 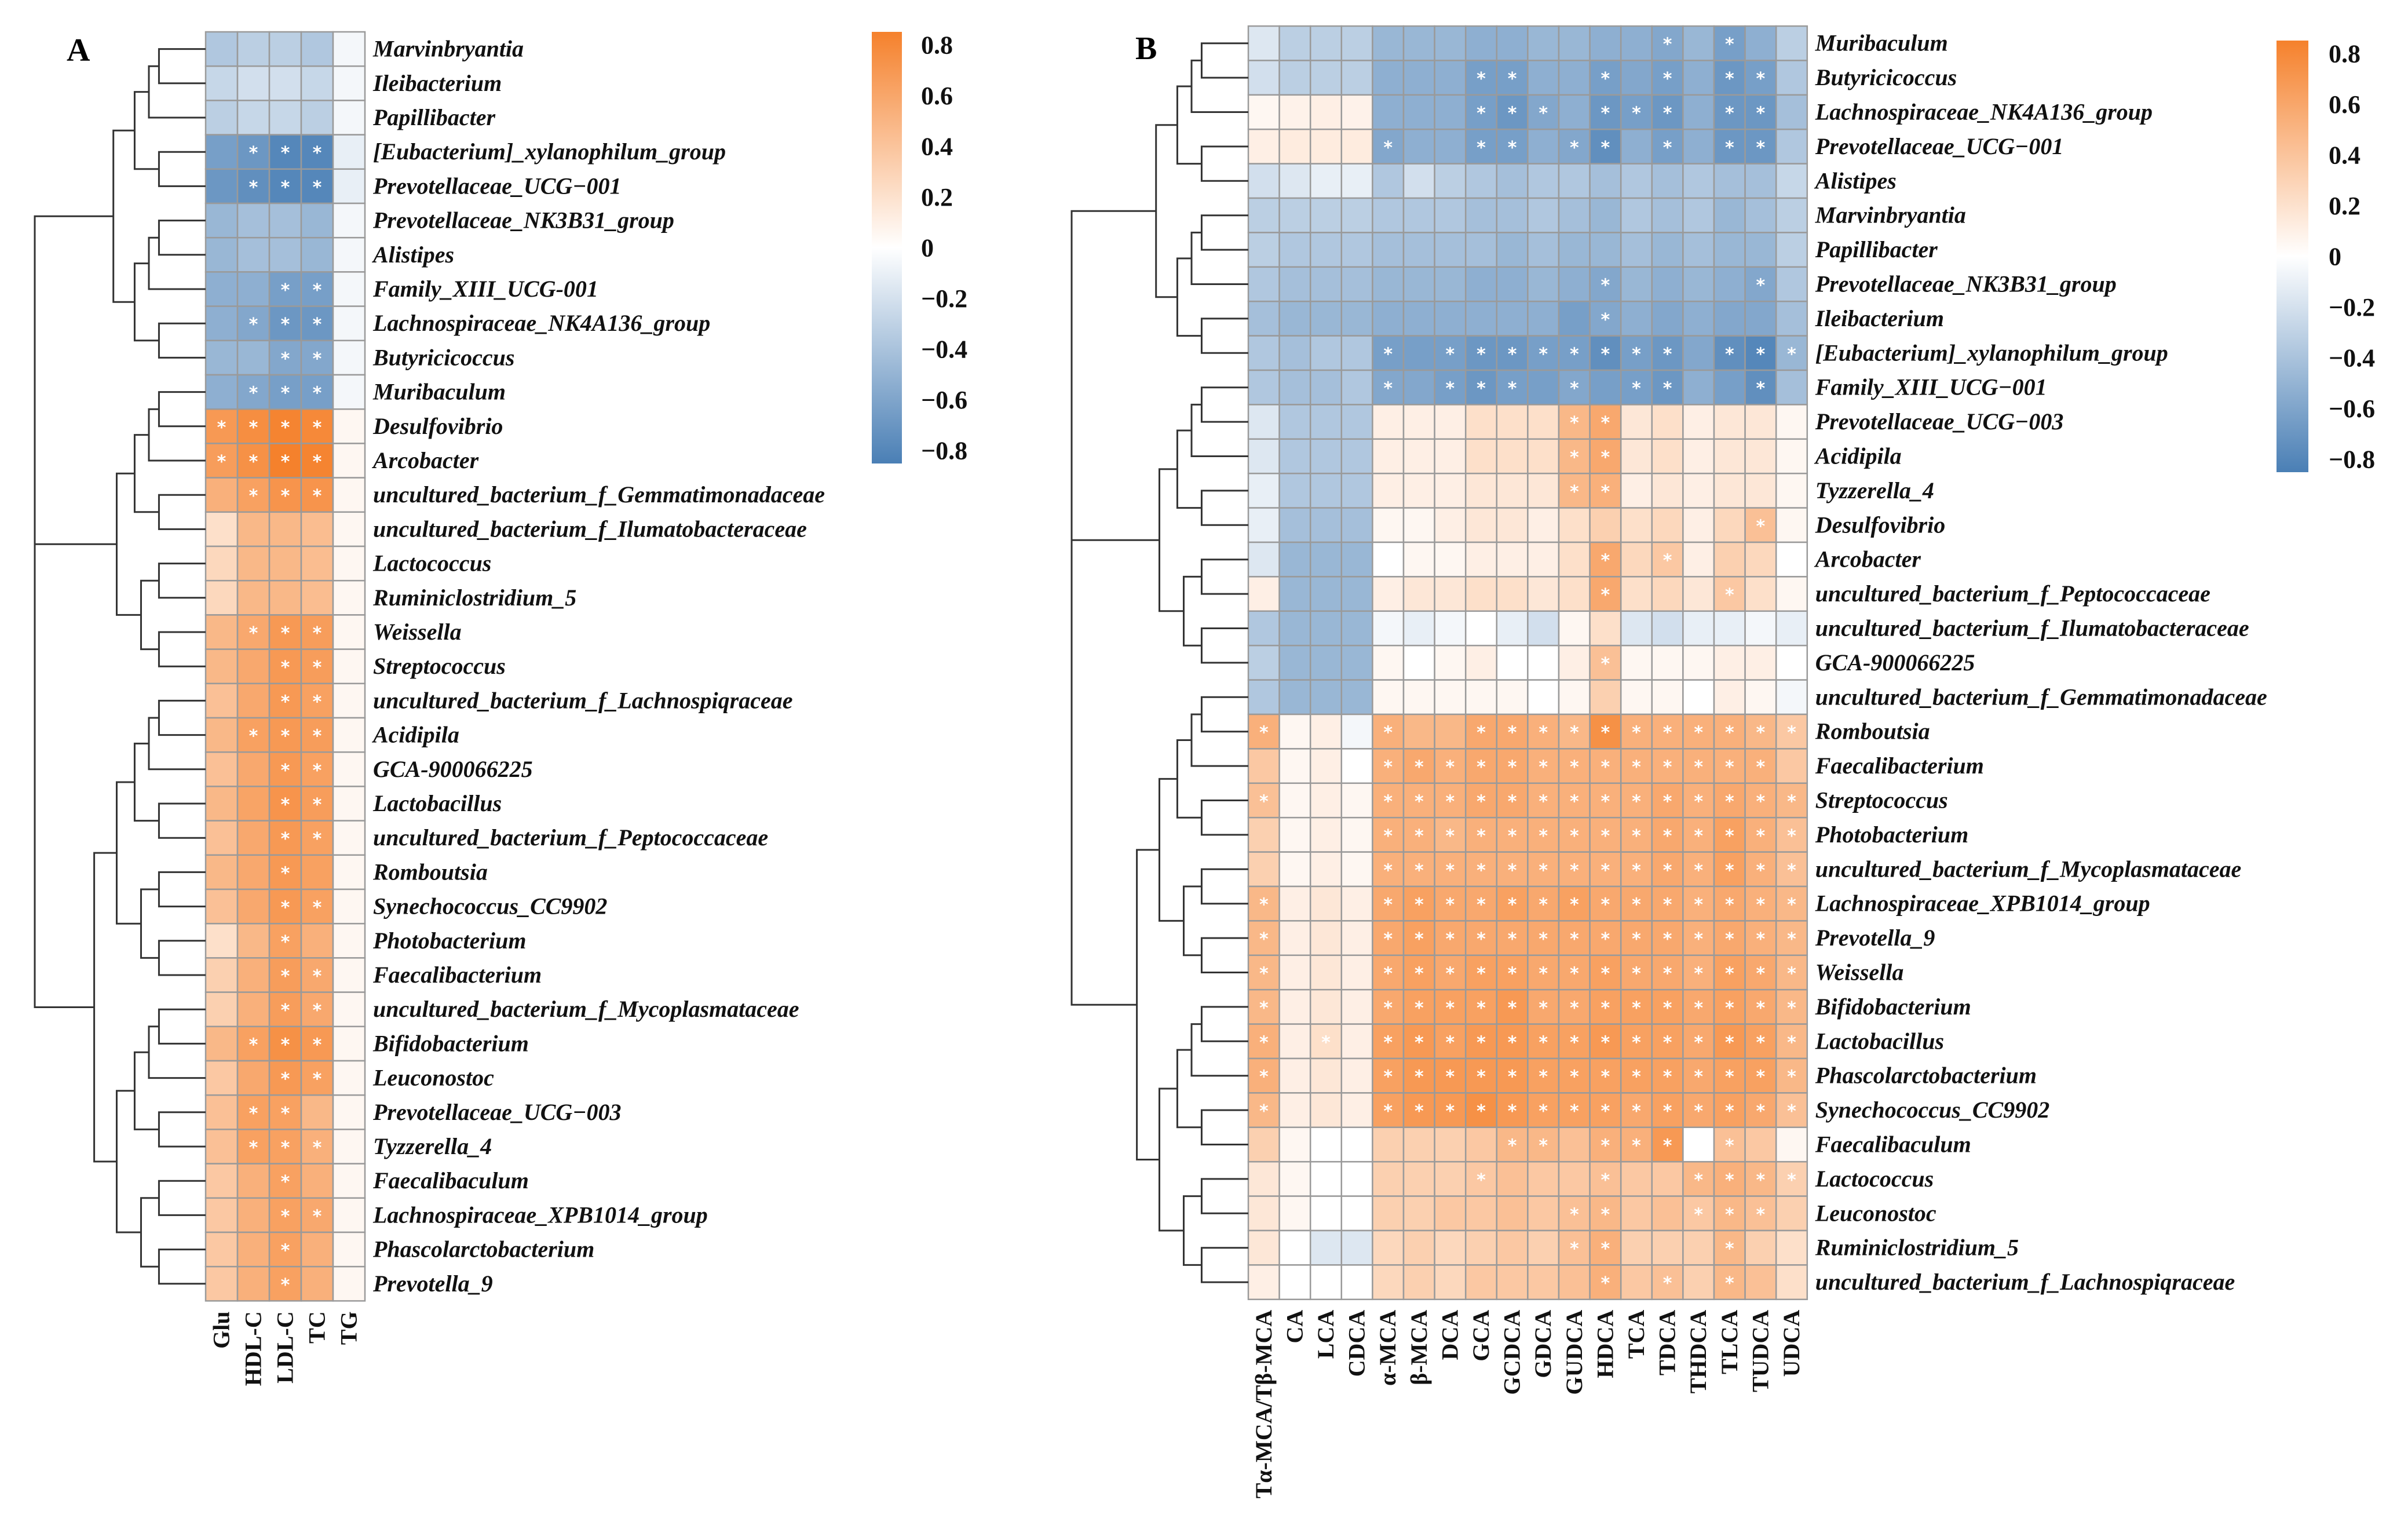 What do you see at coordinates (2041, 697) in the screenshot?
I see `row-label-uncultured-bacterium-f-gemmatimonadaceae: uncultured_bacterium_f_Gemmatimonadaceae` at bounding box center [2041, 697].